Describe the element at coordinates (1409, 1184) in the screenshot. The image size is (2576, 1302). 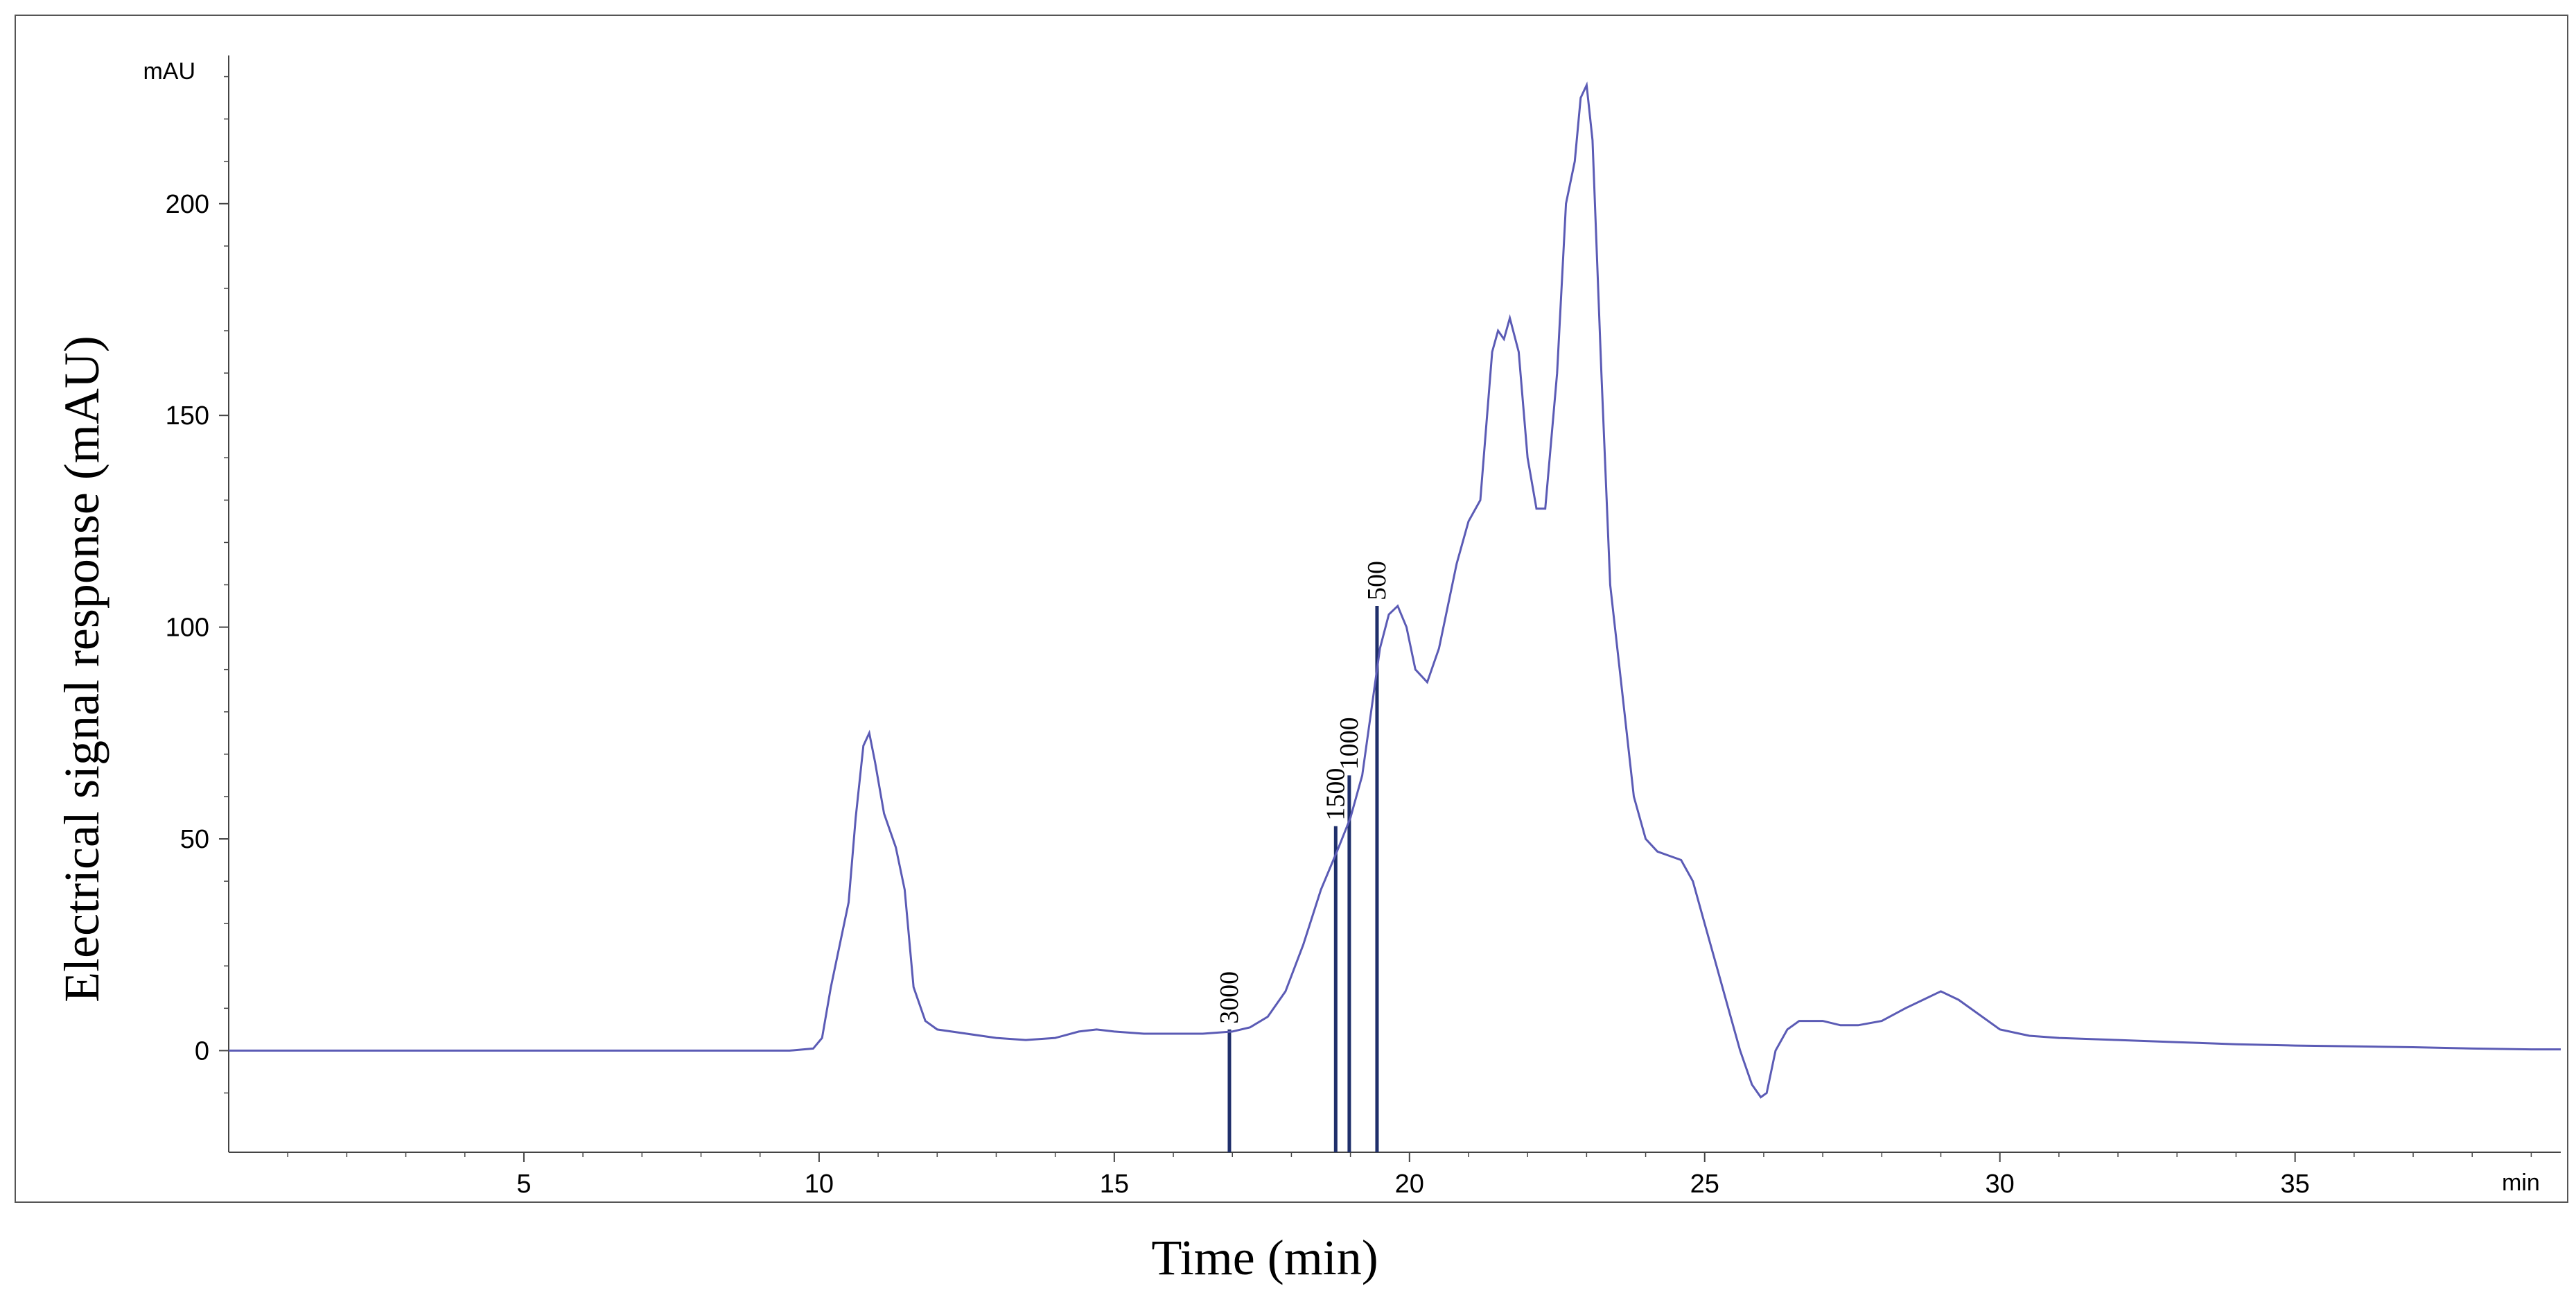
I see `x-tick-label: 20` at that location.